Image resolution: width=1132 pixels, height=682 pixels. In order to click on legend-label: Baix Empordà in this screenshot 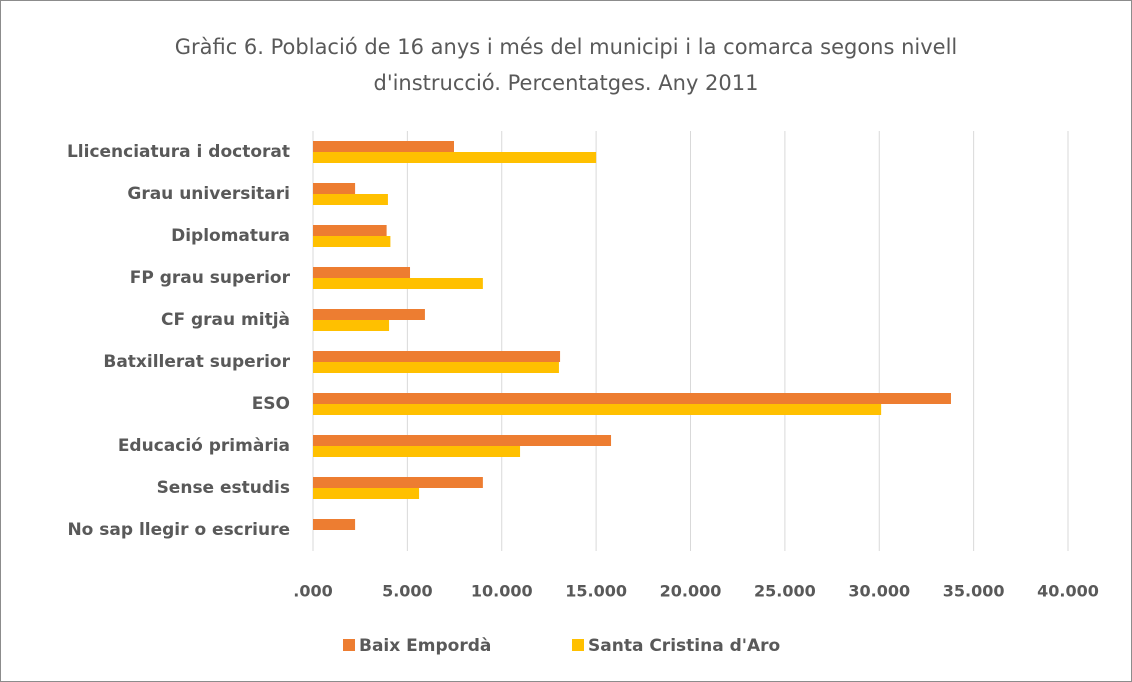, I will do `click(425, 646)`.